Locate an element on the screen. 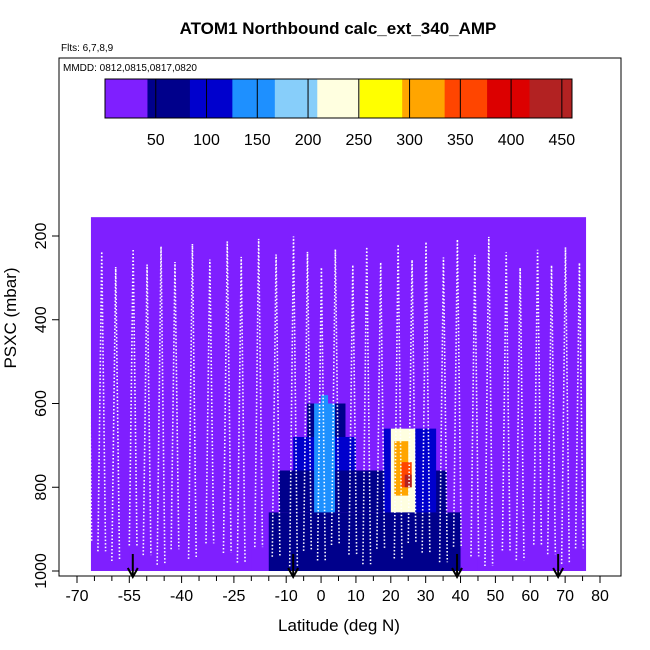 The image size is (650, 650). y-axis: 200 400 600 800 1000 is located at coordinates (46, 406).